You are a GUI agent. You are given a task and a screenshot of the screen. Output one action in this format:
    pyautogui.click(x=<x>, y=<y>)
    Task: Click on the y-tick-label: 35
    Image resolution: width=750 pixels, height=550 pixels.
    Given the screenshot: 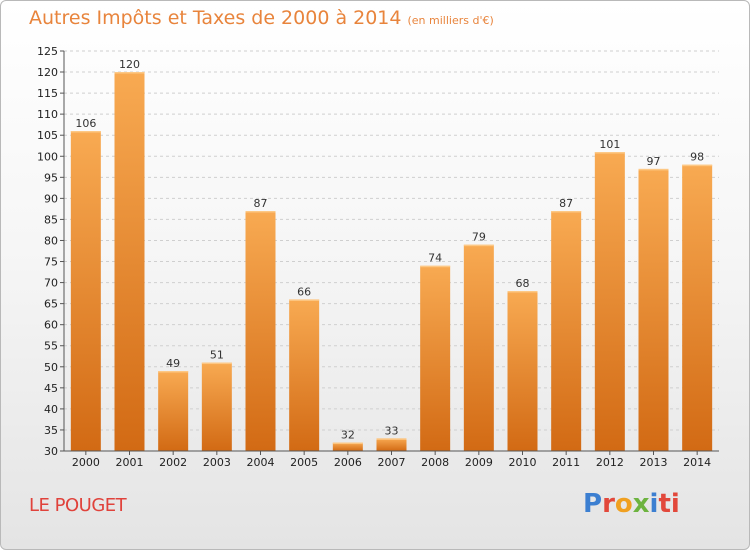 What is the action you would take?
    pyautogui.click(x=51, y=430)
    